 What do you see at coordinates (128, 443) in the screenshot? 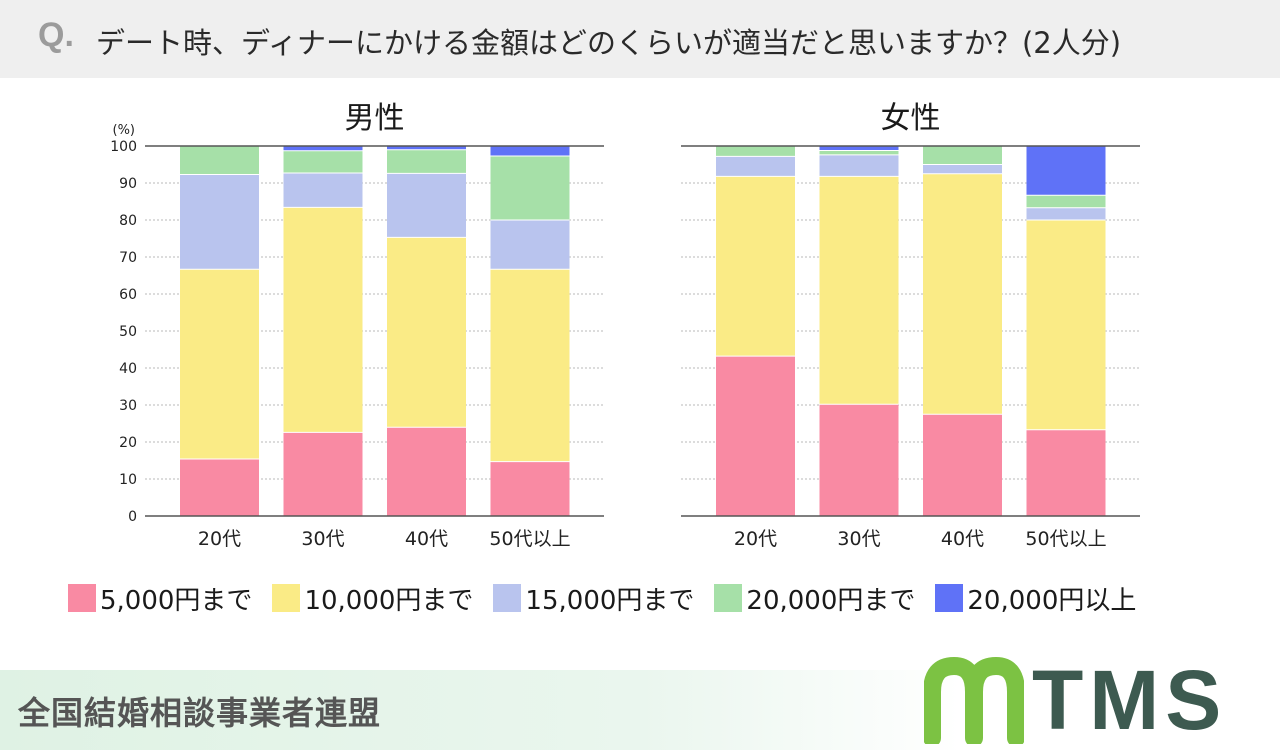
I see `y-tick-label: 20` at bounding box center [128, 443].